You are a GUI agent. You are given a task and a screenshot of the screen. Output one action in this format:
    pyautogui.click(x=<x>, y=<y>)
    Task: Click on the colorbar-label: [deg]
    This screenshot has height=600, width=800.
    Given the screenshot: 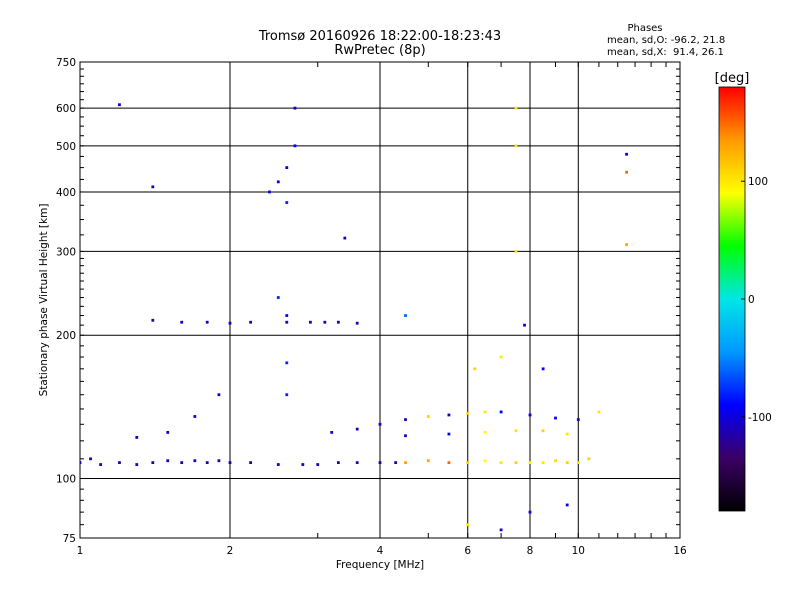 What is the action you would take?
    pyautogui.click(x=732, y=78)
    